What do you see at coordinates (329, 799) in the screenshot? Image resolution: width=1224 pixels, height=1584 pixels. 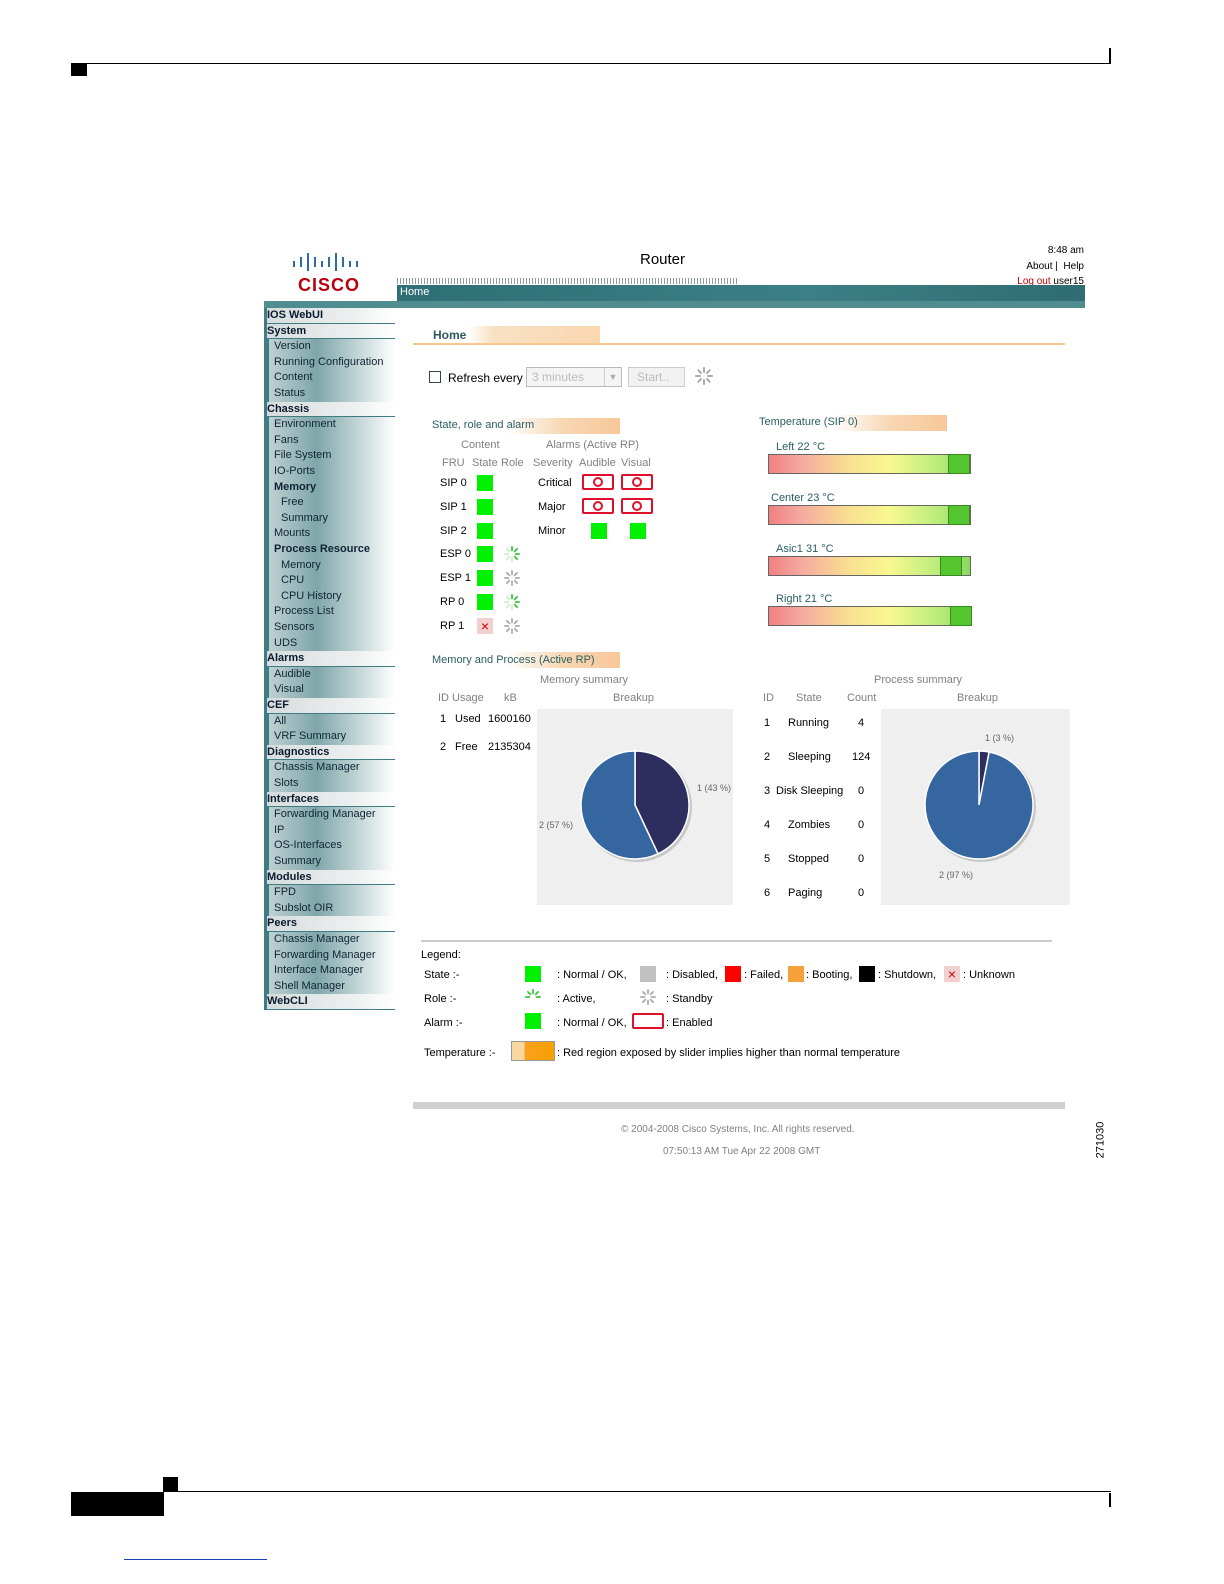 I see `sidebar-item: Interfaces` at bounding box center [329, 799].